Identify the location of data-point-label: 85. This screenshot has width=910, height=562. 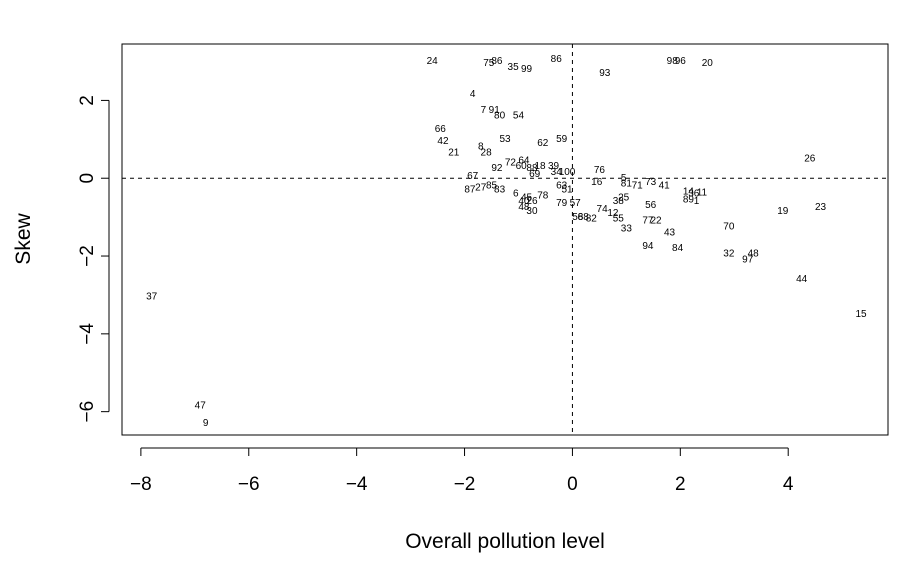
(492, 186).